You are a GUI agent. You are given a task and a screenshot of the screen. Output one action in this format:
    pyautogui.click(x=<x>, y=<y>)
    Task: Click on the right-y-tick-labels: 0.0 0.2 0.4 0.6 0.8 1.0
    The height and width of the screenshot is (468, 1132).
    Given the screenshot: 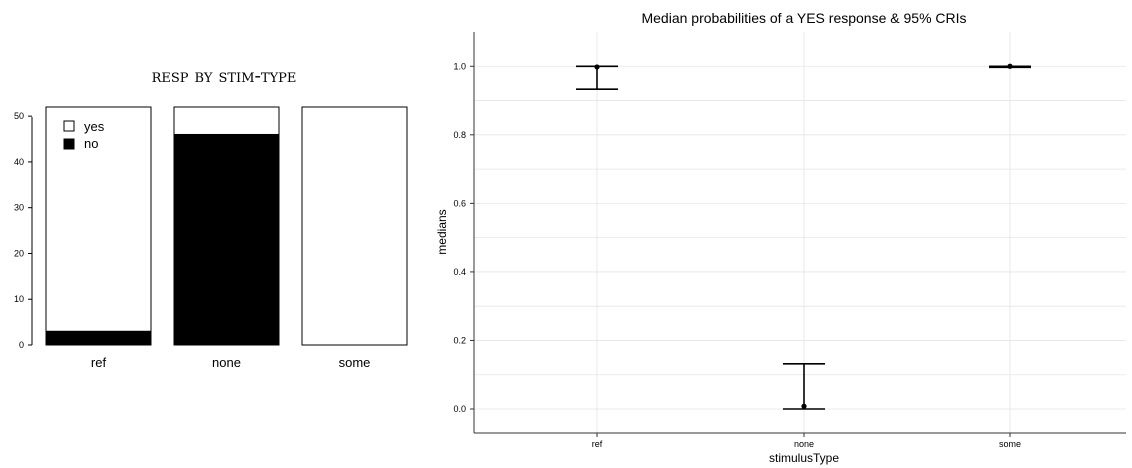 What is the action you would take?
    pyautogui.click(x=463, y=237)
    